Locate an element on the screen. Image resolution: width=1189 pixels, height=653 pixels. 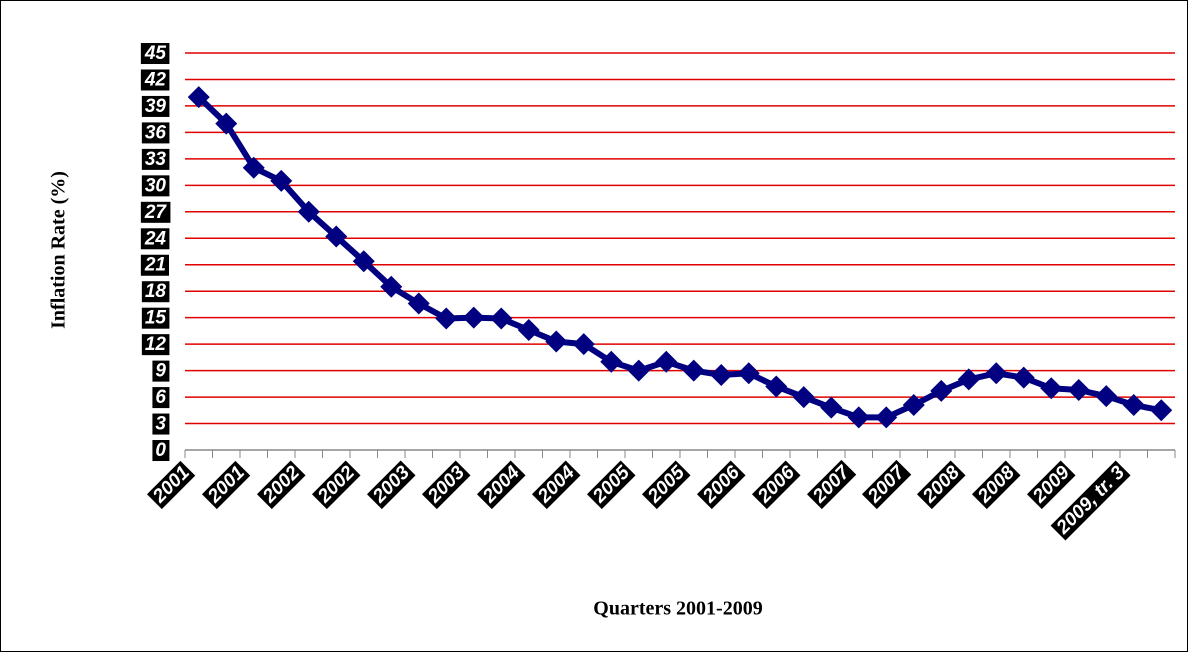
y-tick: 33 is located at coordinates (155, 159).